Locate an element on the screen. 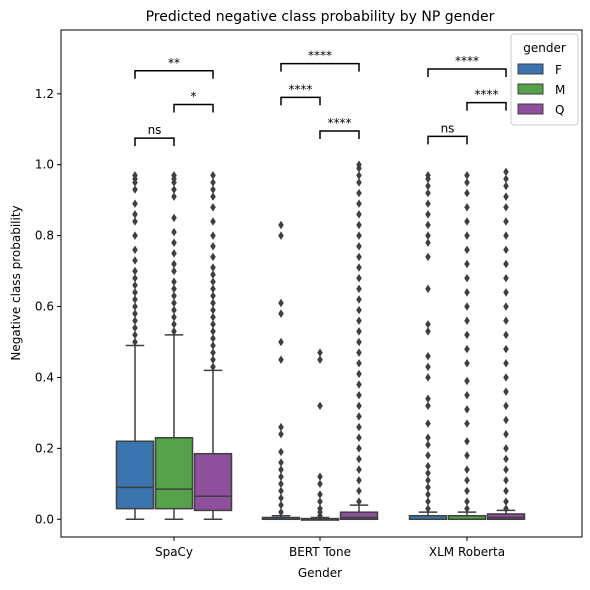 The image size is (590, 590). significance-label: ns is located at coordinates (155, 130).